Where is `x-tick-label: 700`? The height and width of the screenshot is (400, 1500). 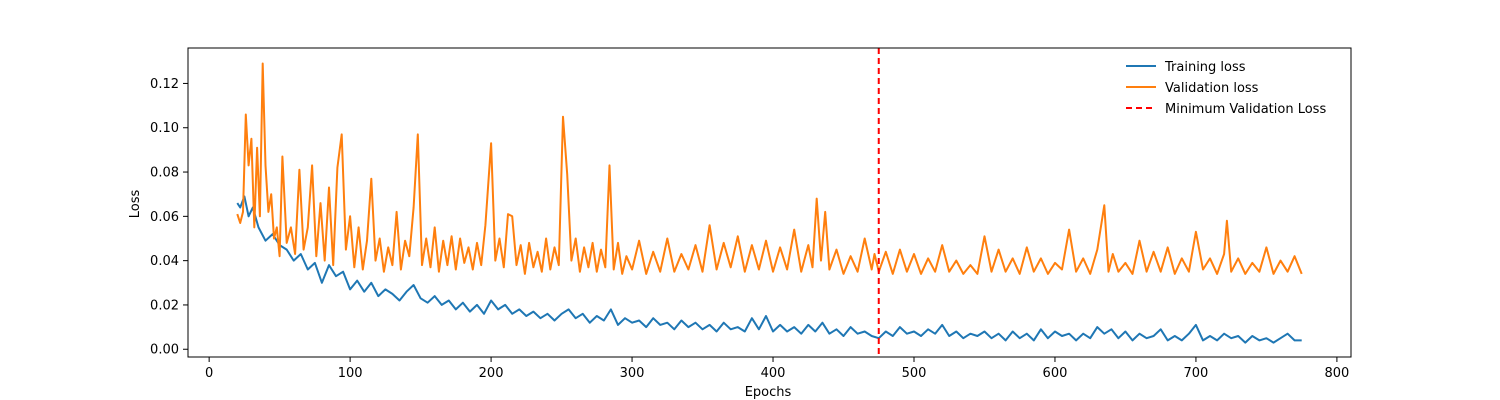
x-tick-label: 700 is located at coordinates (1196, 373).